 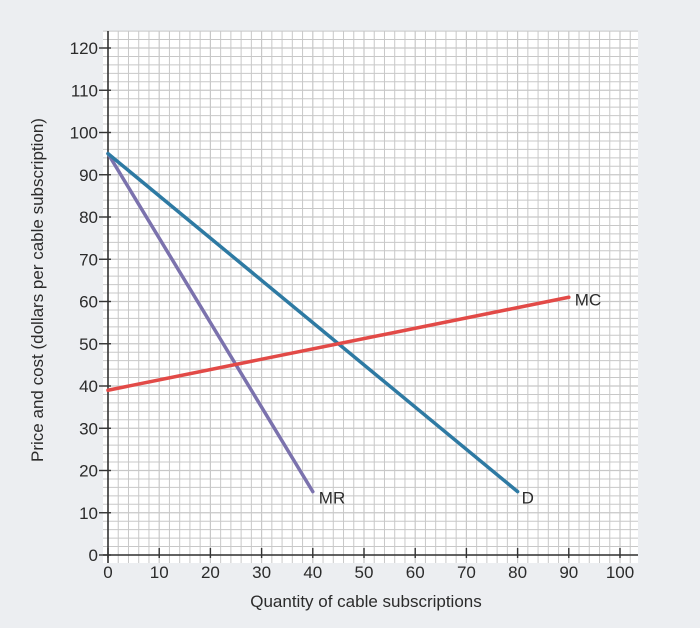 I want to click on x-tick-label: 90, so click(x=568, y=572).